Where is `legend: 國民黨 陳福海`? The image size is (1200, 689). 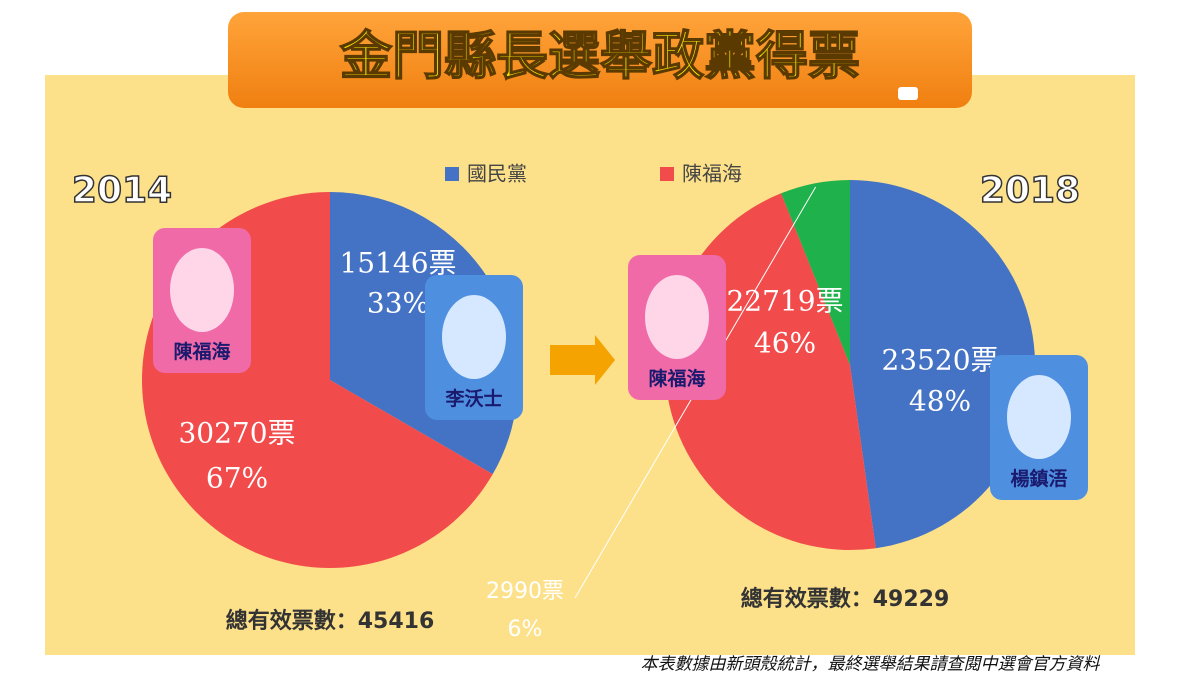 legend: 國民黨 陳福海 is located at coordinates (593, 174).